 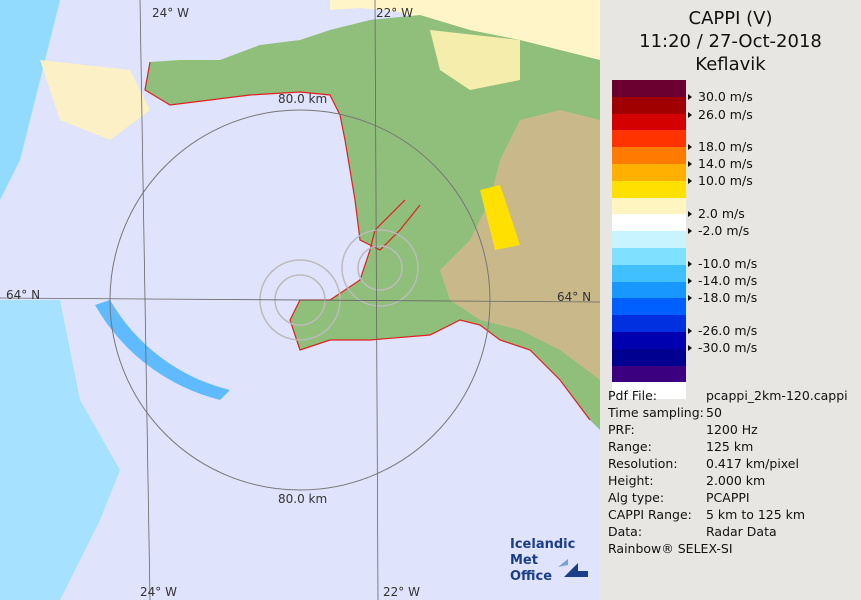 I want to click on info-value: 50, so click(x=714, y=412).